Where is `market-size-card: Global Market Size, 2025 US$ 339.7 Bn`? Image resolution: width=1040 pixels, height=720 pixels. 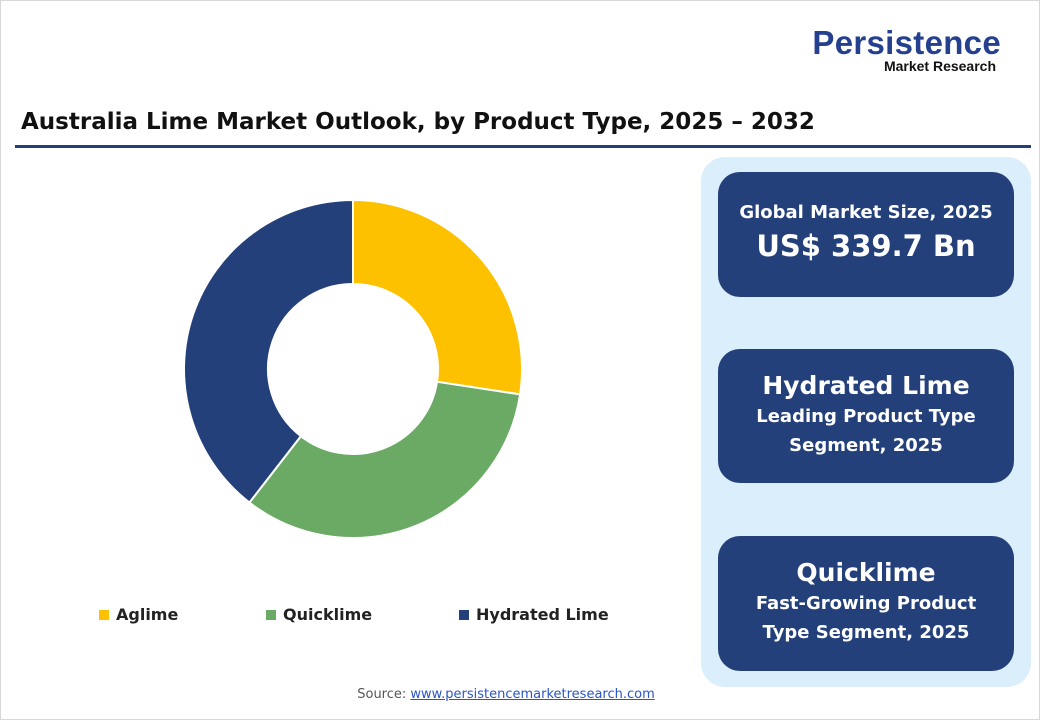
market-size-card: Global Market Size, 2025 US$ 339.7 Bn is located at coordinates (866, 234).